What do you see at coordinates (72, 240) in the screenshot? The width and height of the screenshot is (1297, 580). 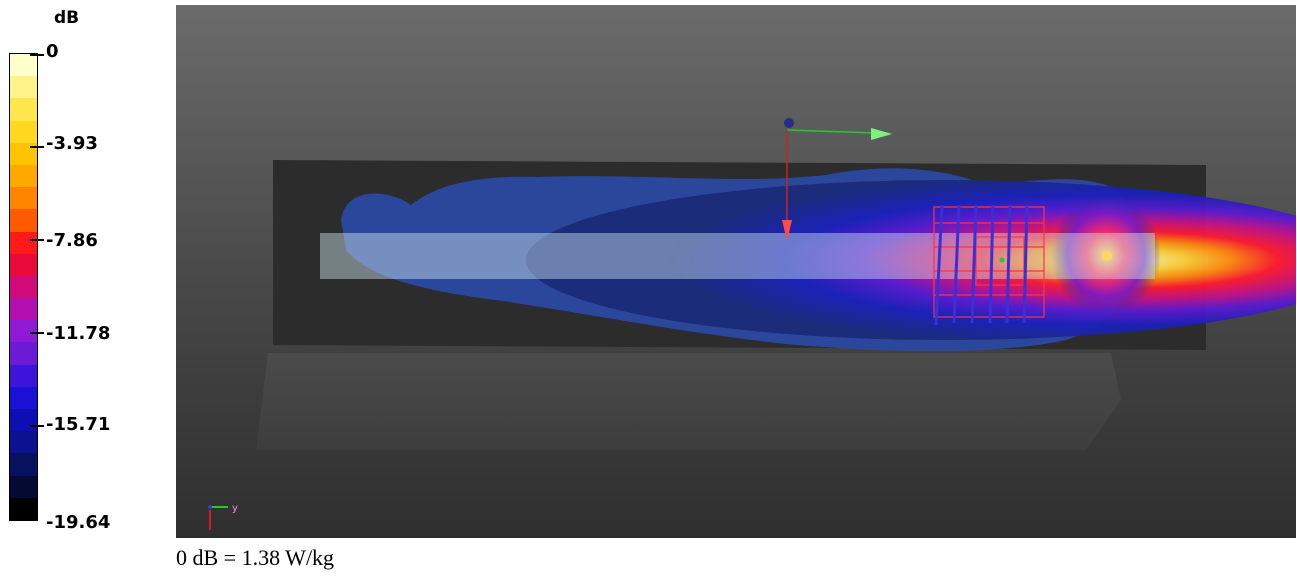 I see `legend-tick-label-2: -7.86` at bounding box center [72, 240].